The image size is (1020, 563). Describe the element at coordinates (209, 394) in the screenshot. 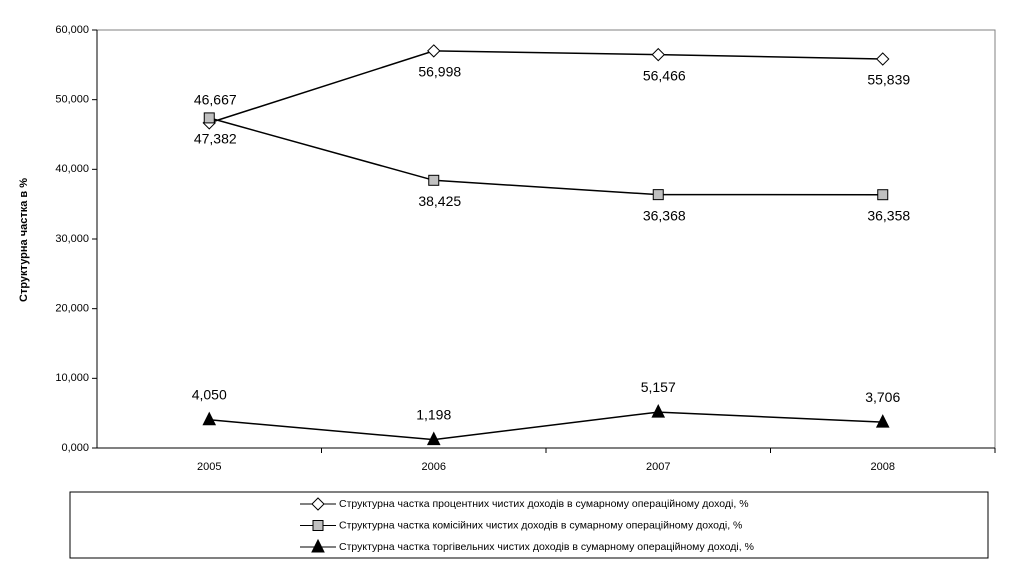

I see `data-label: 4,050` at that location.